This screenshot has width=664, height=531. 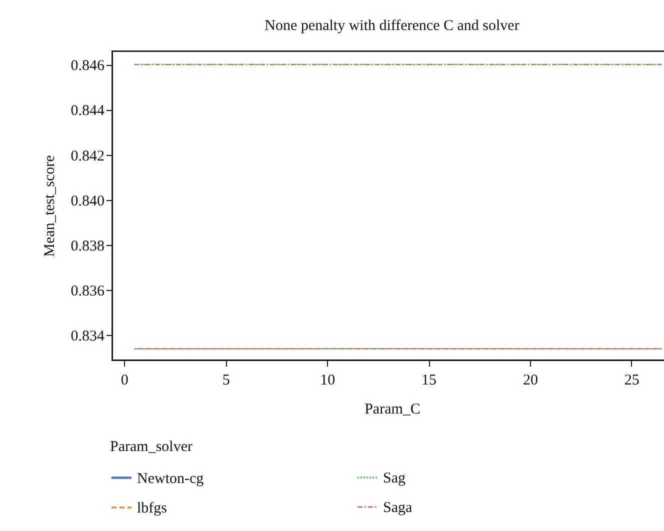 What do you see at coordinates (151, 447) in the screenshot?
I see `legend-title: Param_solver` at bounding box center [151, 447].